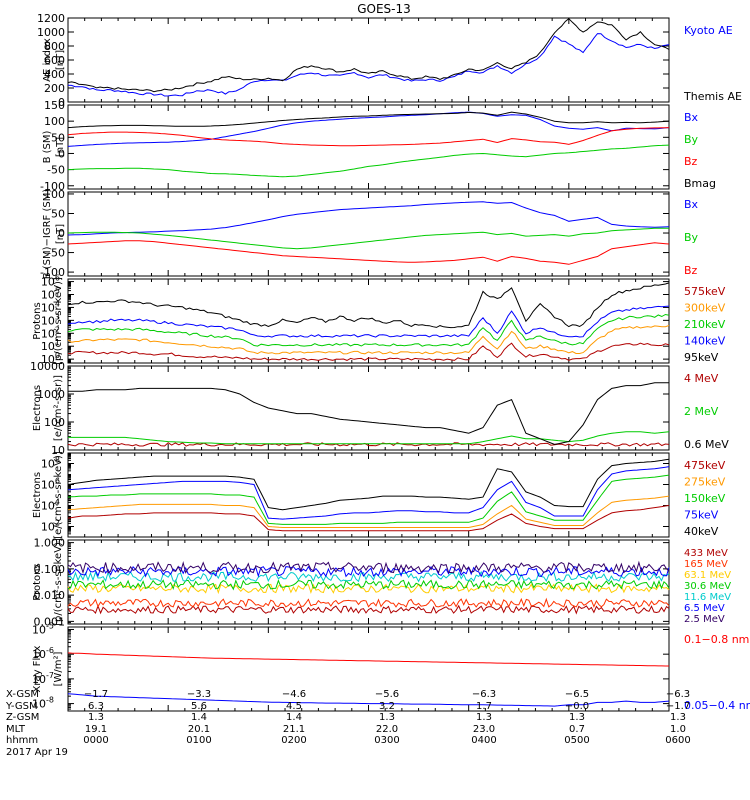  Describe the element at coordinates (54, 60) in the screenshot. I see `y-tick-label: 600` at that location.